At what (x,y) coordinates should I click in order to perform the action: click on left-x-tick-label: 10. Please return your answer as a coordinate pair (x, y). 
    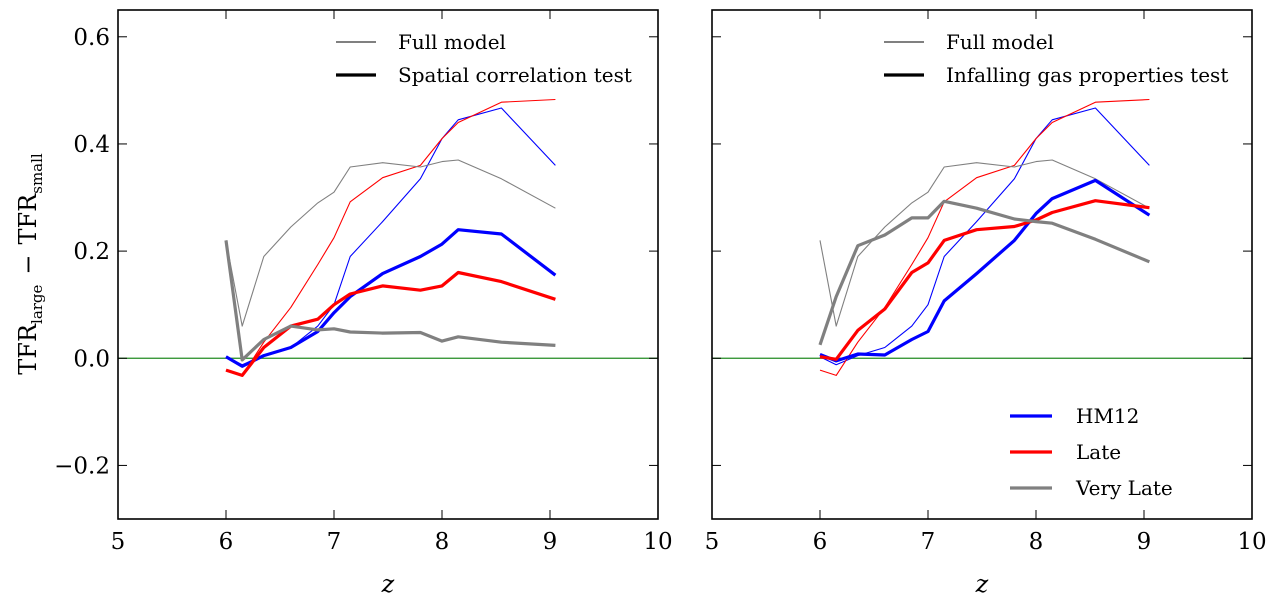
    Looking at the image, I should click on (657, 542).